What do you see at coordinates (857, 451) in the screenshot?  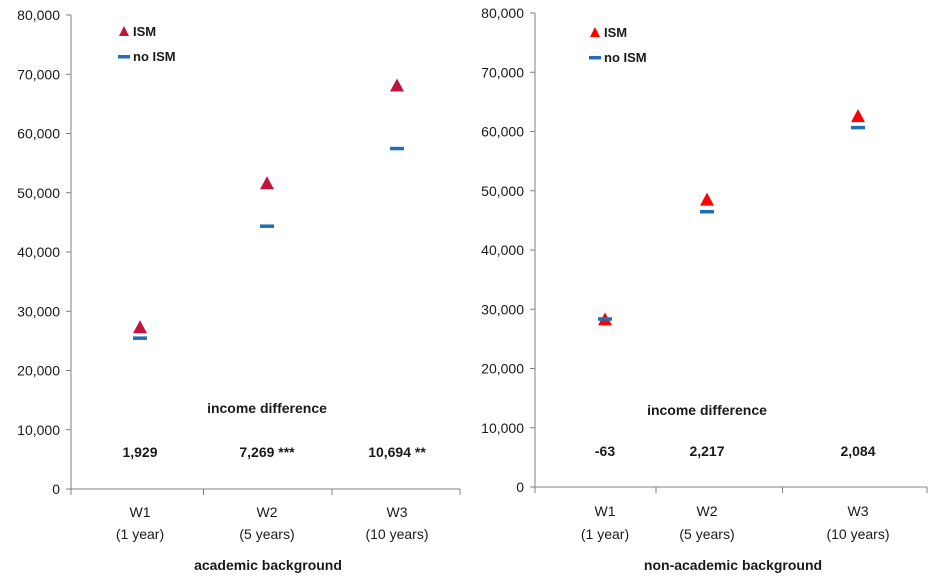 I see `income-difference-value: 2,084` at bounding box center [857, 451].